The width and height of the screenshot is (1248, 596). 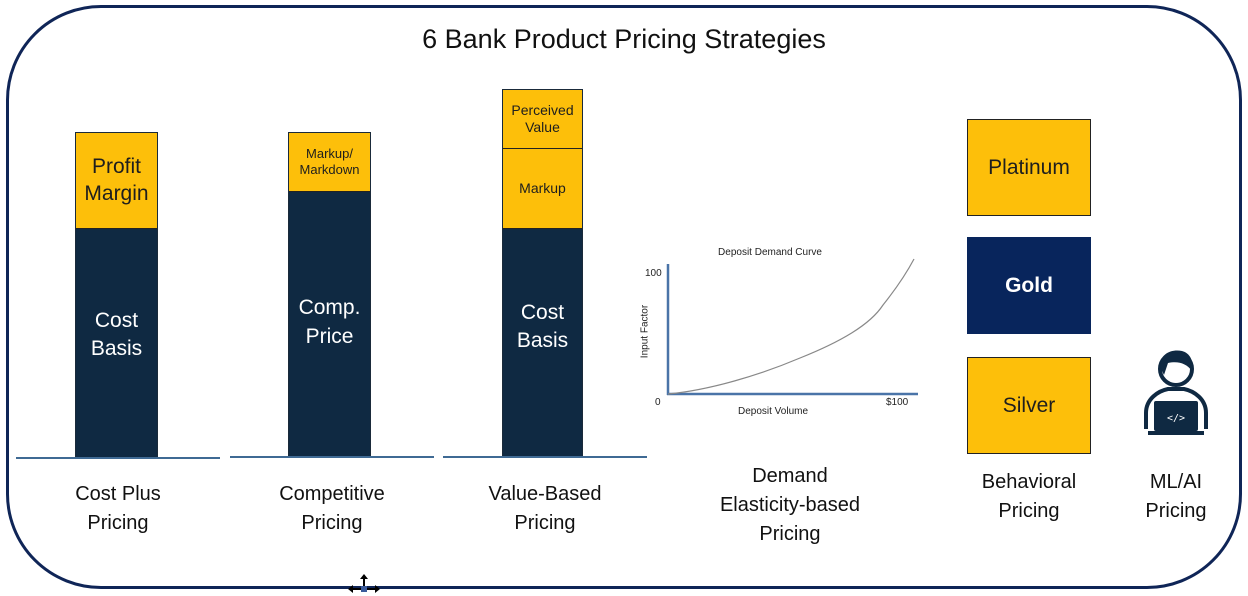 What do you see at coordinates (1176, 482) in the screenshot?
I see `label-line: ML/AI` at bounding box center [1176, 482].